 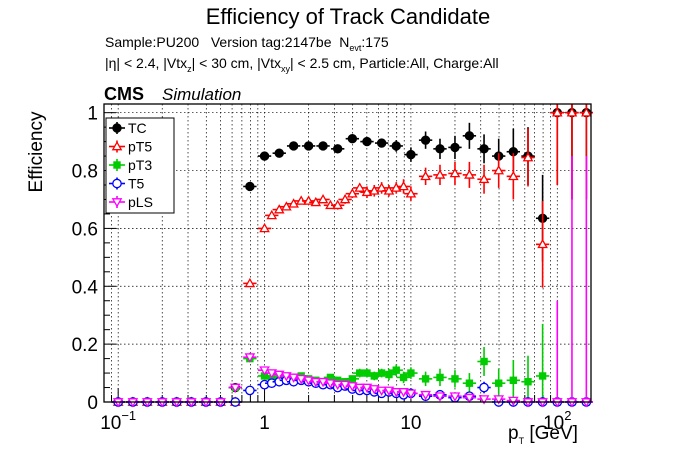 I want to click on legend-label: pT5, so click(x=140, y=147).